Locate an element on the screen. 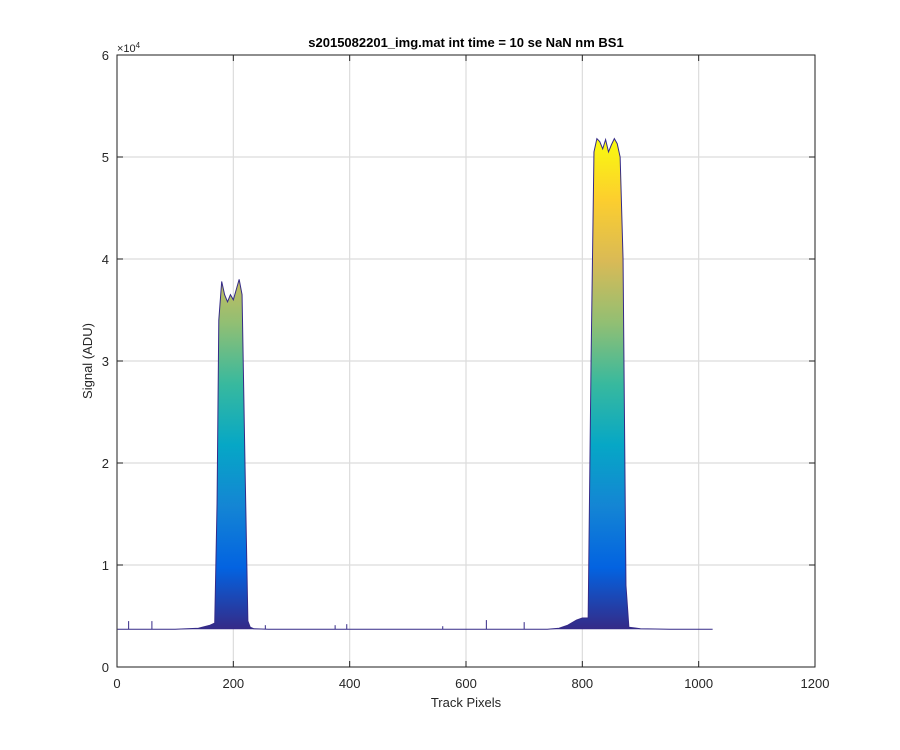 This screenshot has width=900, height=750. y-tick-label: 1 is located at coordinates (105, 565).